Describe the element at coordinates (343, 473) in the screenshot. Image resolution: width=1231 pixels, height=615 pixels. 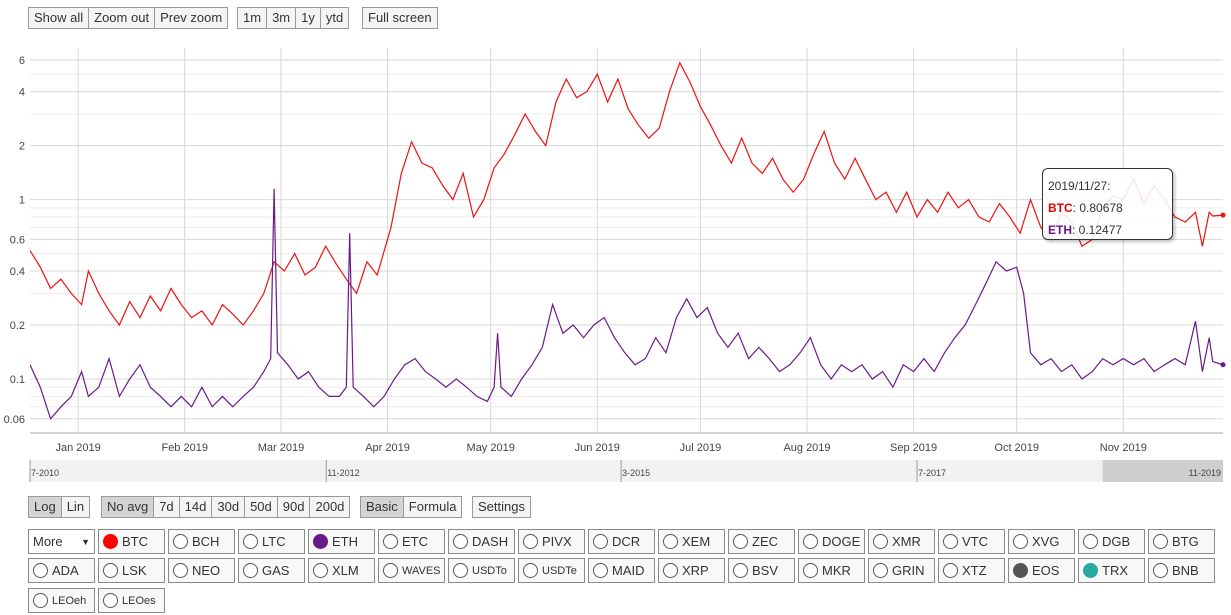
I see `navigator-label: 11-2012` at that location.